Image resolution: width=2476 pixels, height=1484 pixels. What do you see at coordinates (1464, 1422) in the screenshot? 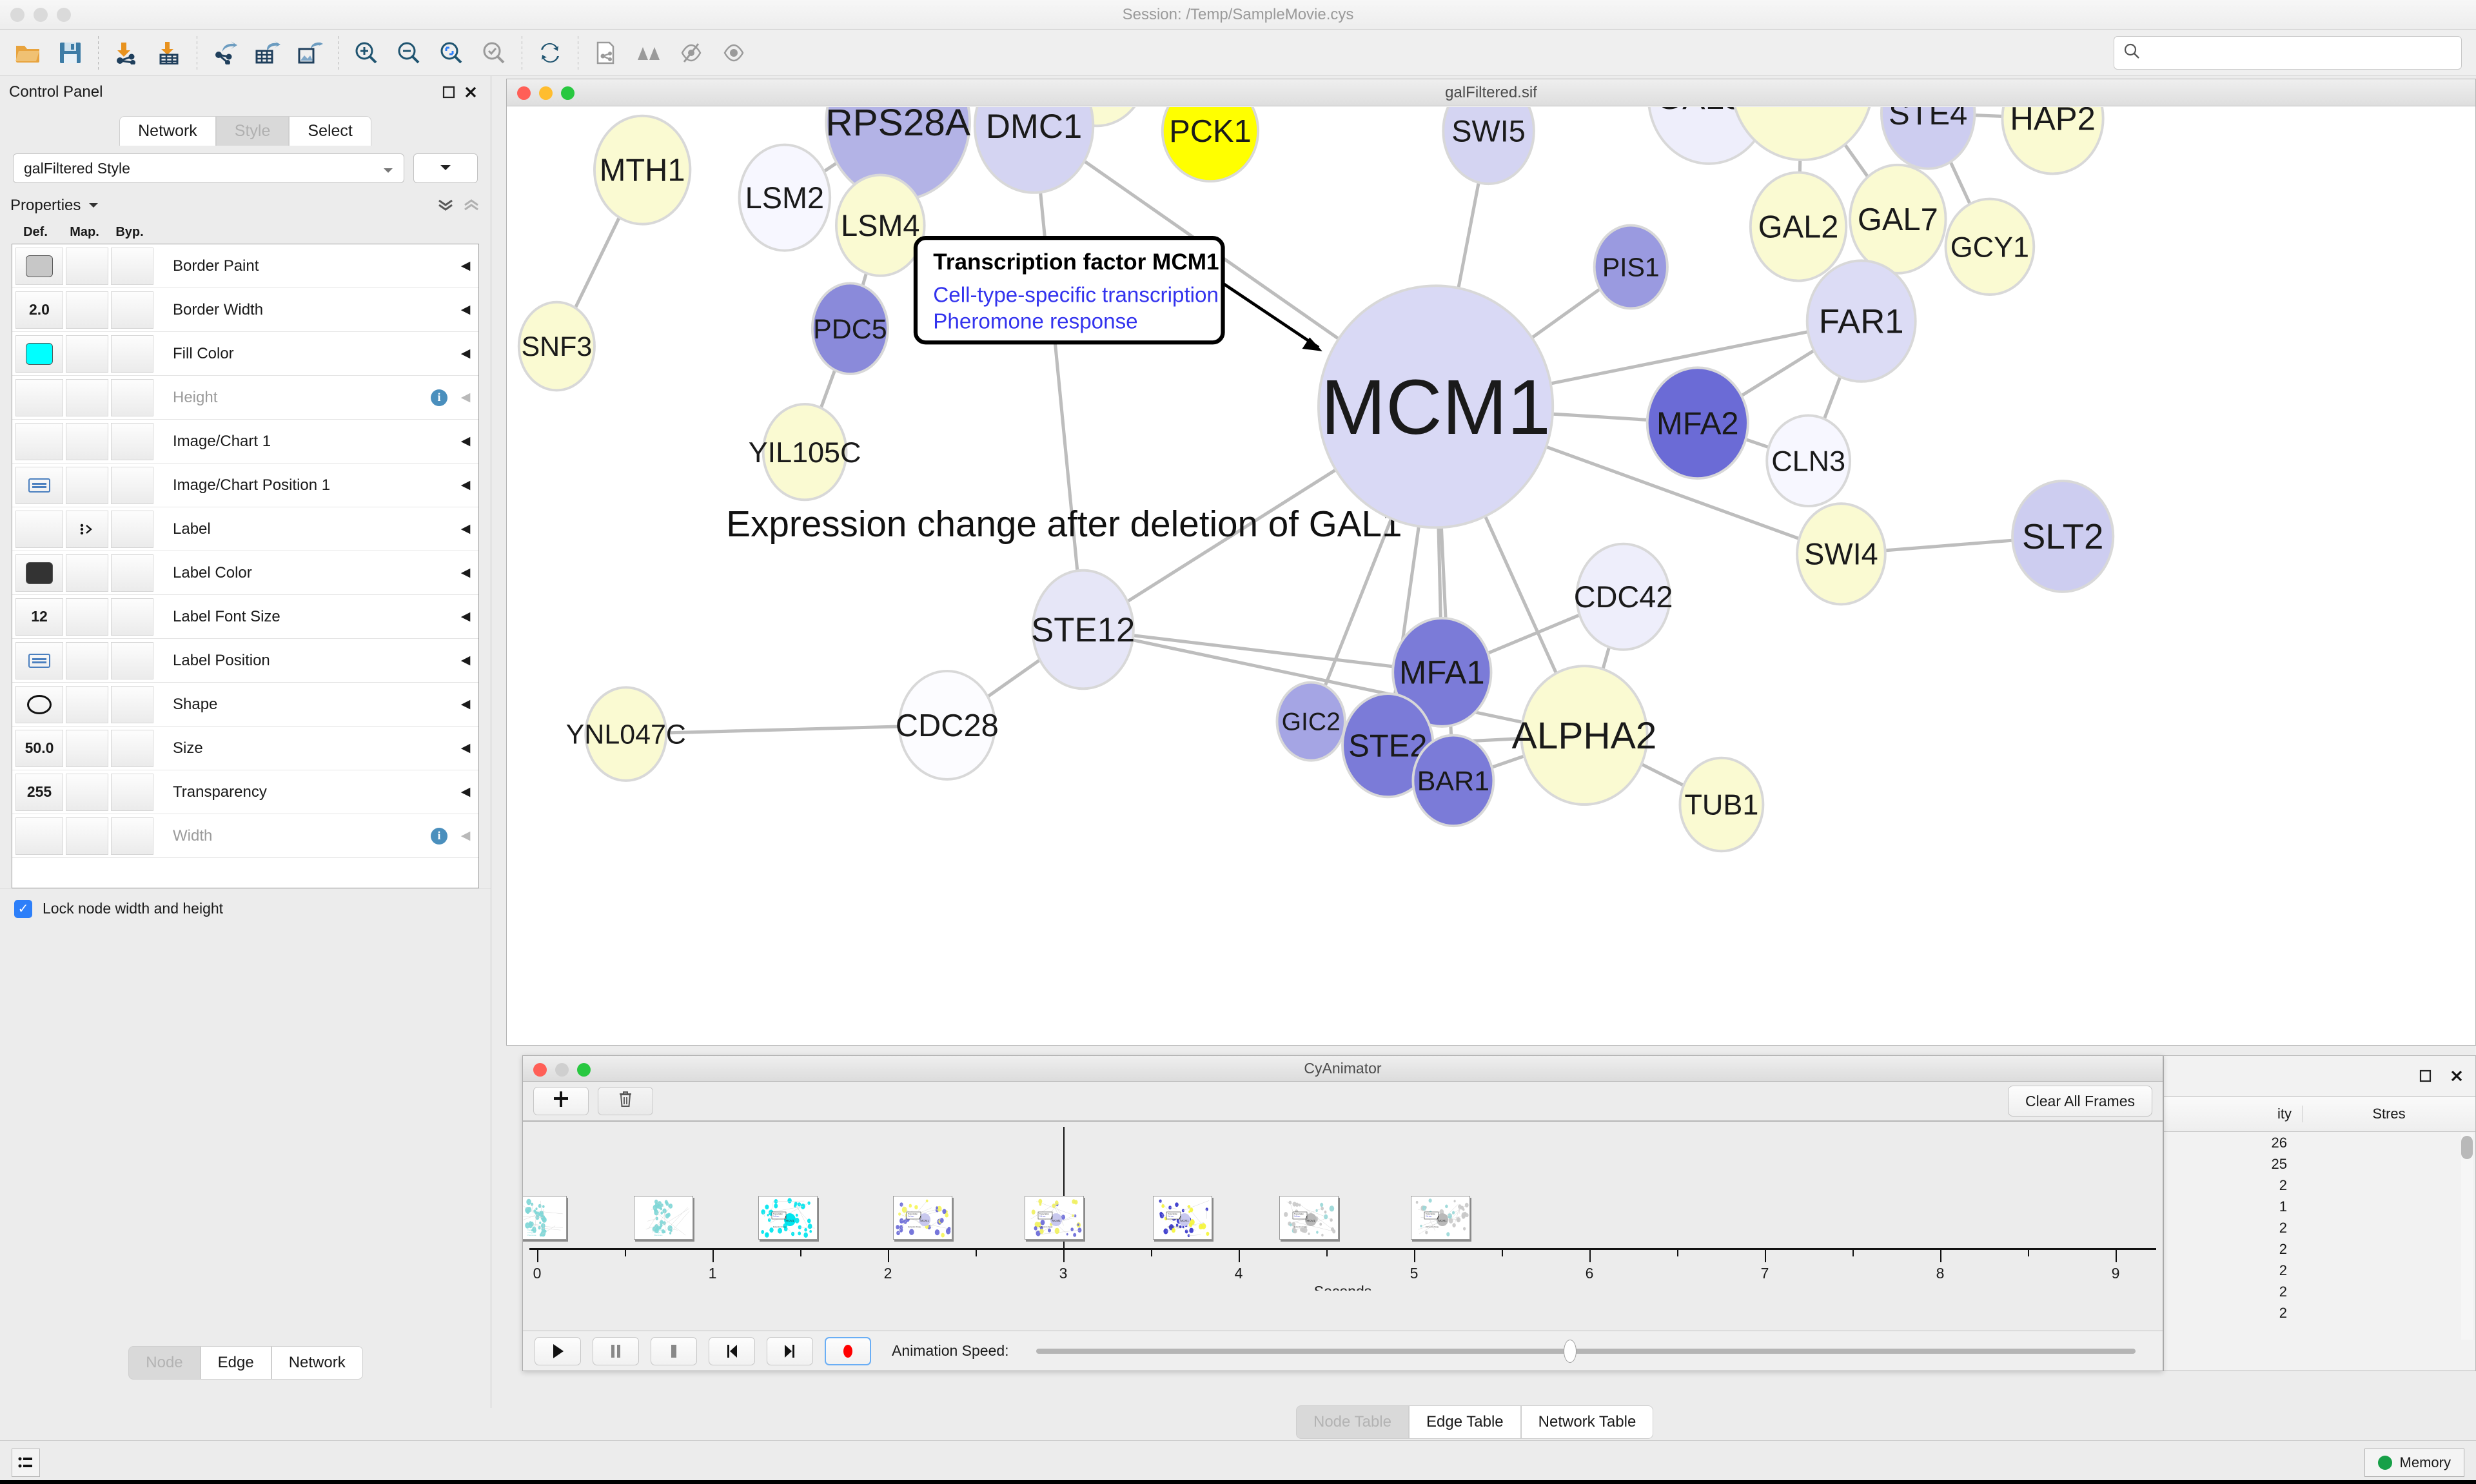
I see `table-tab-edge: Edge Table` at bounding box center [1464, 1422].